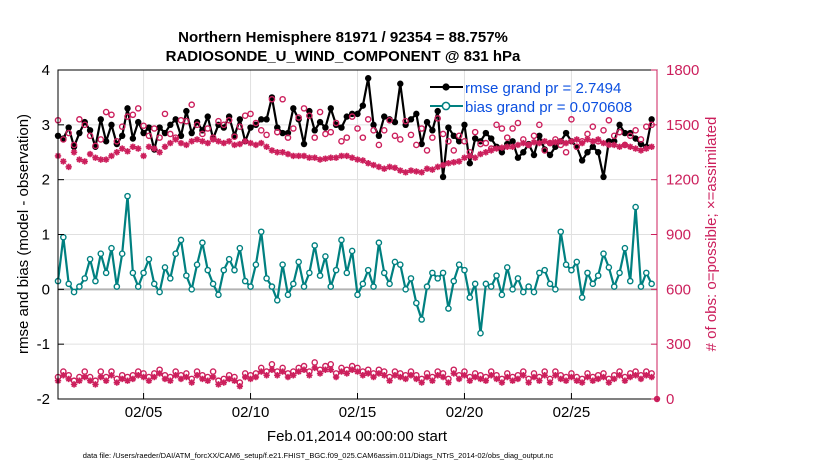  I want to click on x-axis-label: Feb.01,2014 00:00:00 start, so click(357, 436).